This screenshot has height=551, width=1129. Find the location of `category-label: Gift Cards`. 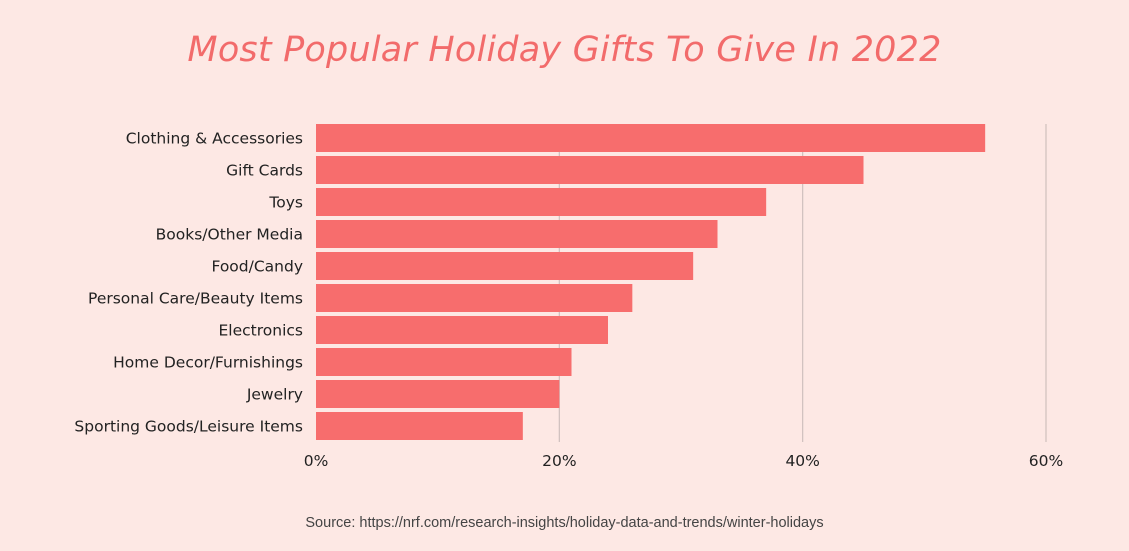

category-label: Gift Cards is located at coordinates (264, 171).